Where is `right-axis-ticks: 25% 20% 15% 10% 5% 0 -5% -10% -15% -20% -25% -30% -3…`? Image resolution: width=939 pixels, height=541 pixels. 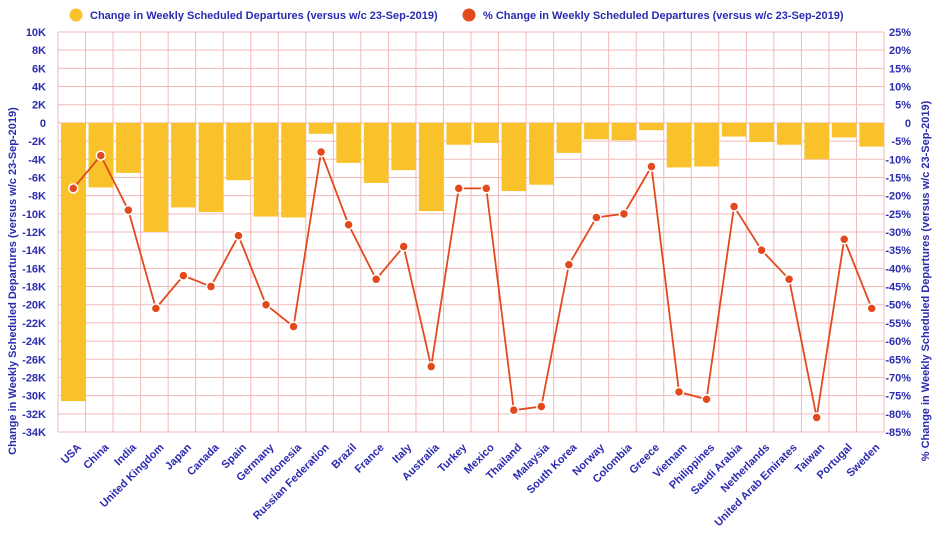
right-axis-ticks: 25% 20% 15% 10% 5% 0 -5% -10% -15% -20% -25% -30% -3… is located at coordinates (898, 233).